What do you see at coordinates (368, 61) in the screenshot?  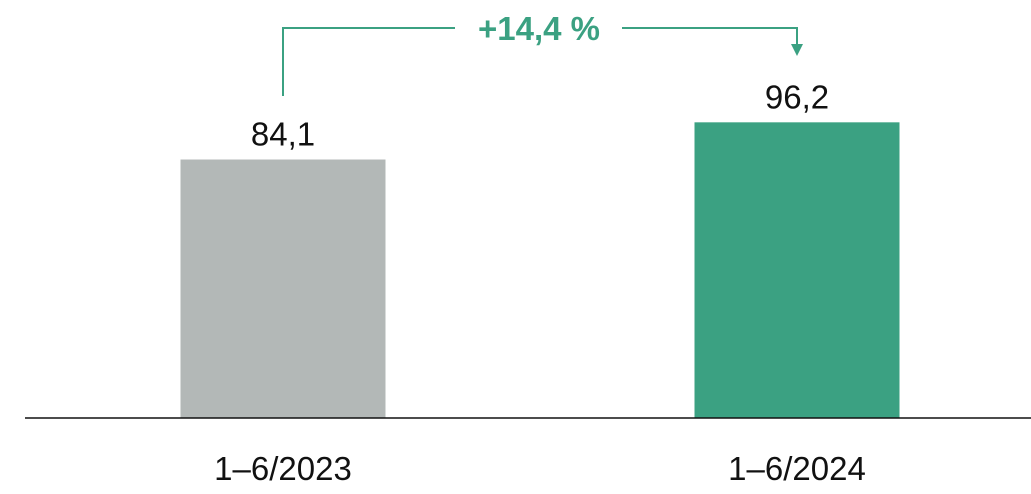 I see `annotation-line-left` at bounding box center [368, 61].